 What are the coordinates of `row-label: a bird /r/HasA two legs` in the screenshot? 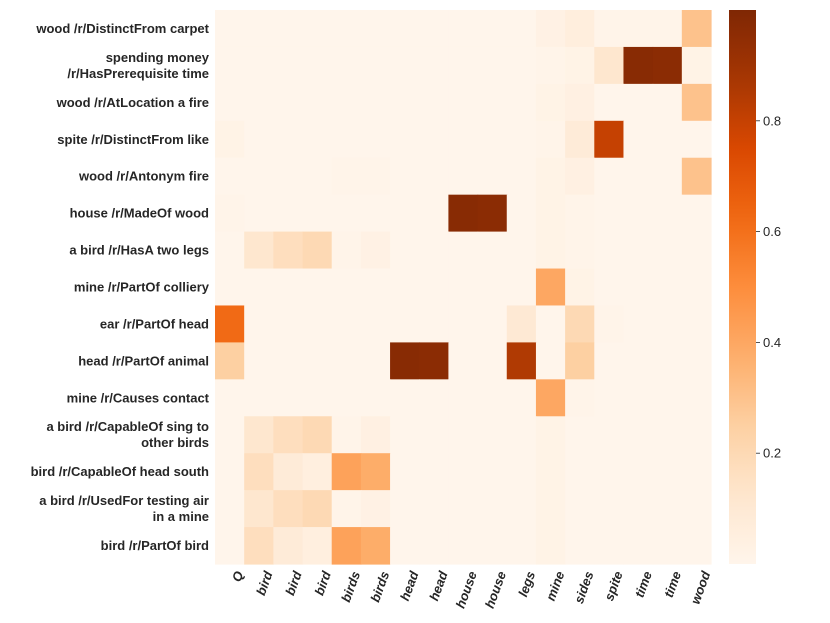 It's located at (139, 250).